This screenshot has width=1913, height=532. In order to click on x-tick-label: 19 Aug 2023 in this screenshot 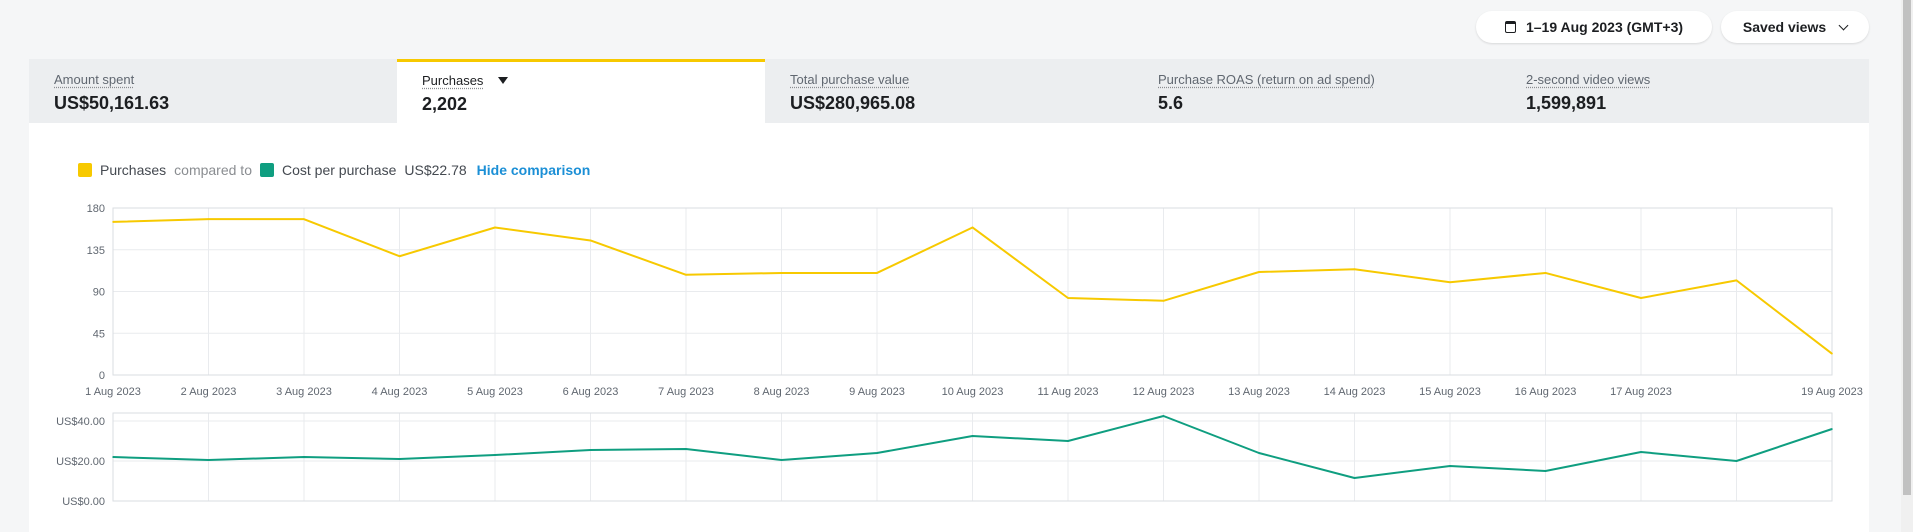, I will do `click(1832, 392)`.